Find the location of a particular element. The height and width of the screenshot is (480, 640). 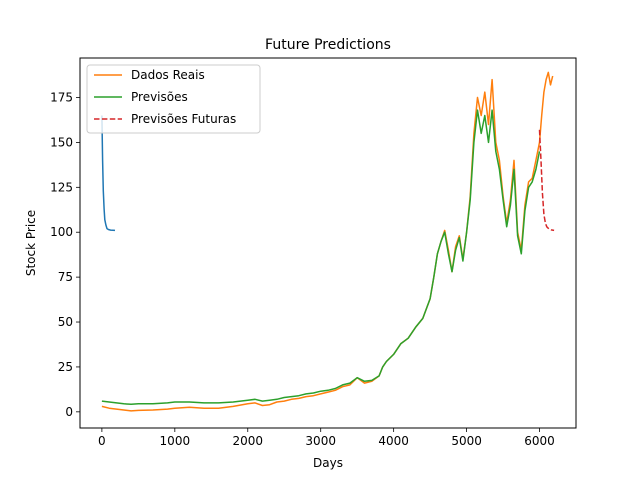

x-tick-label: 3000 is located at coordinates (320, 441).